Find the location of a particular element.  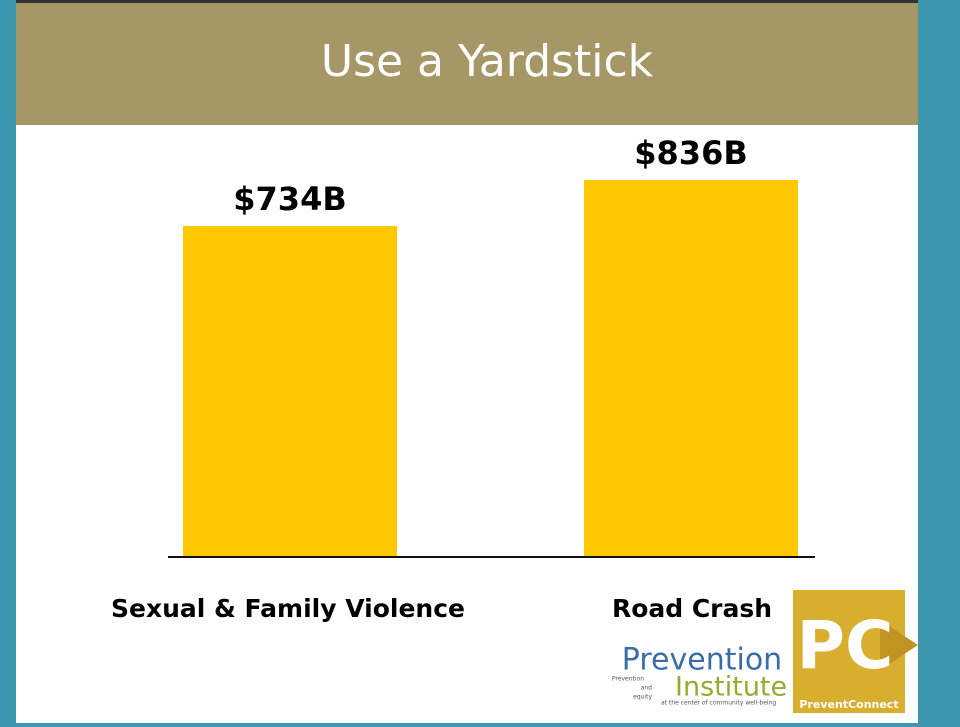

value-label: $836B is located at coordinates (690, 153).